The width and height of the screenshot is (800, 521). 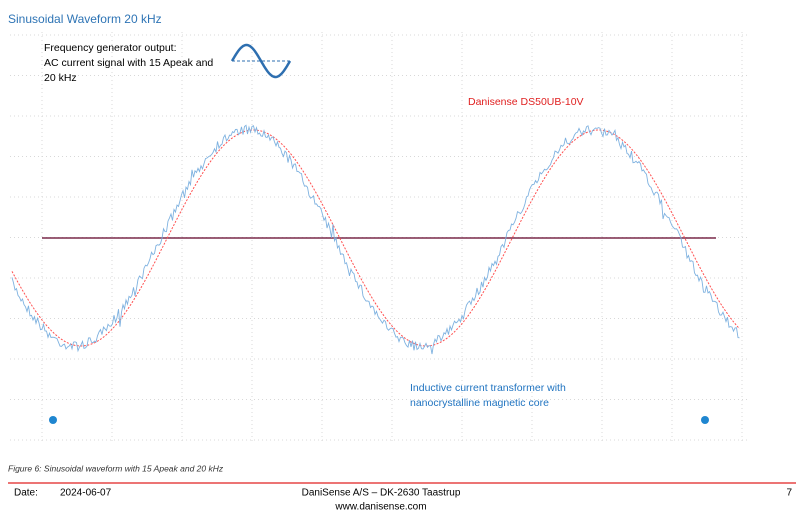 What do you see at coordinates (86, 493) in the screenshot?
I see `date: 2024-06-07` at bounding box center [86, 493].